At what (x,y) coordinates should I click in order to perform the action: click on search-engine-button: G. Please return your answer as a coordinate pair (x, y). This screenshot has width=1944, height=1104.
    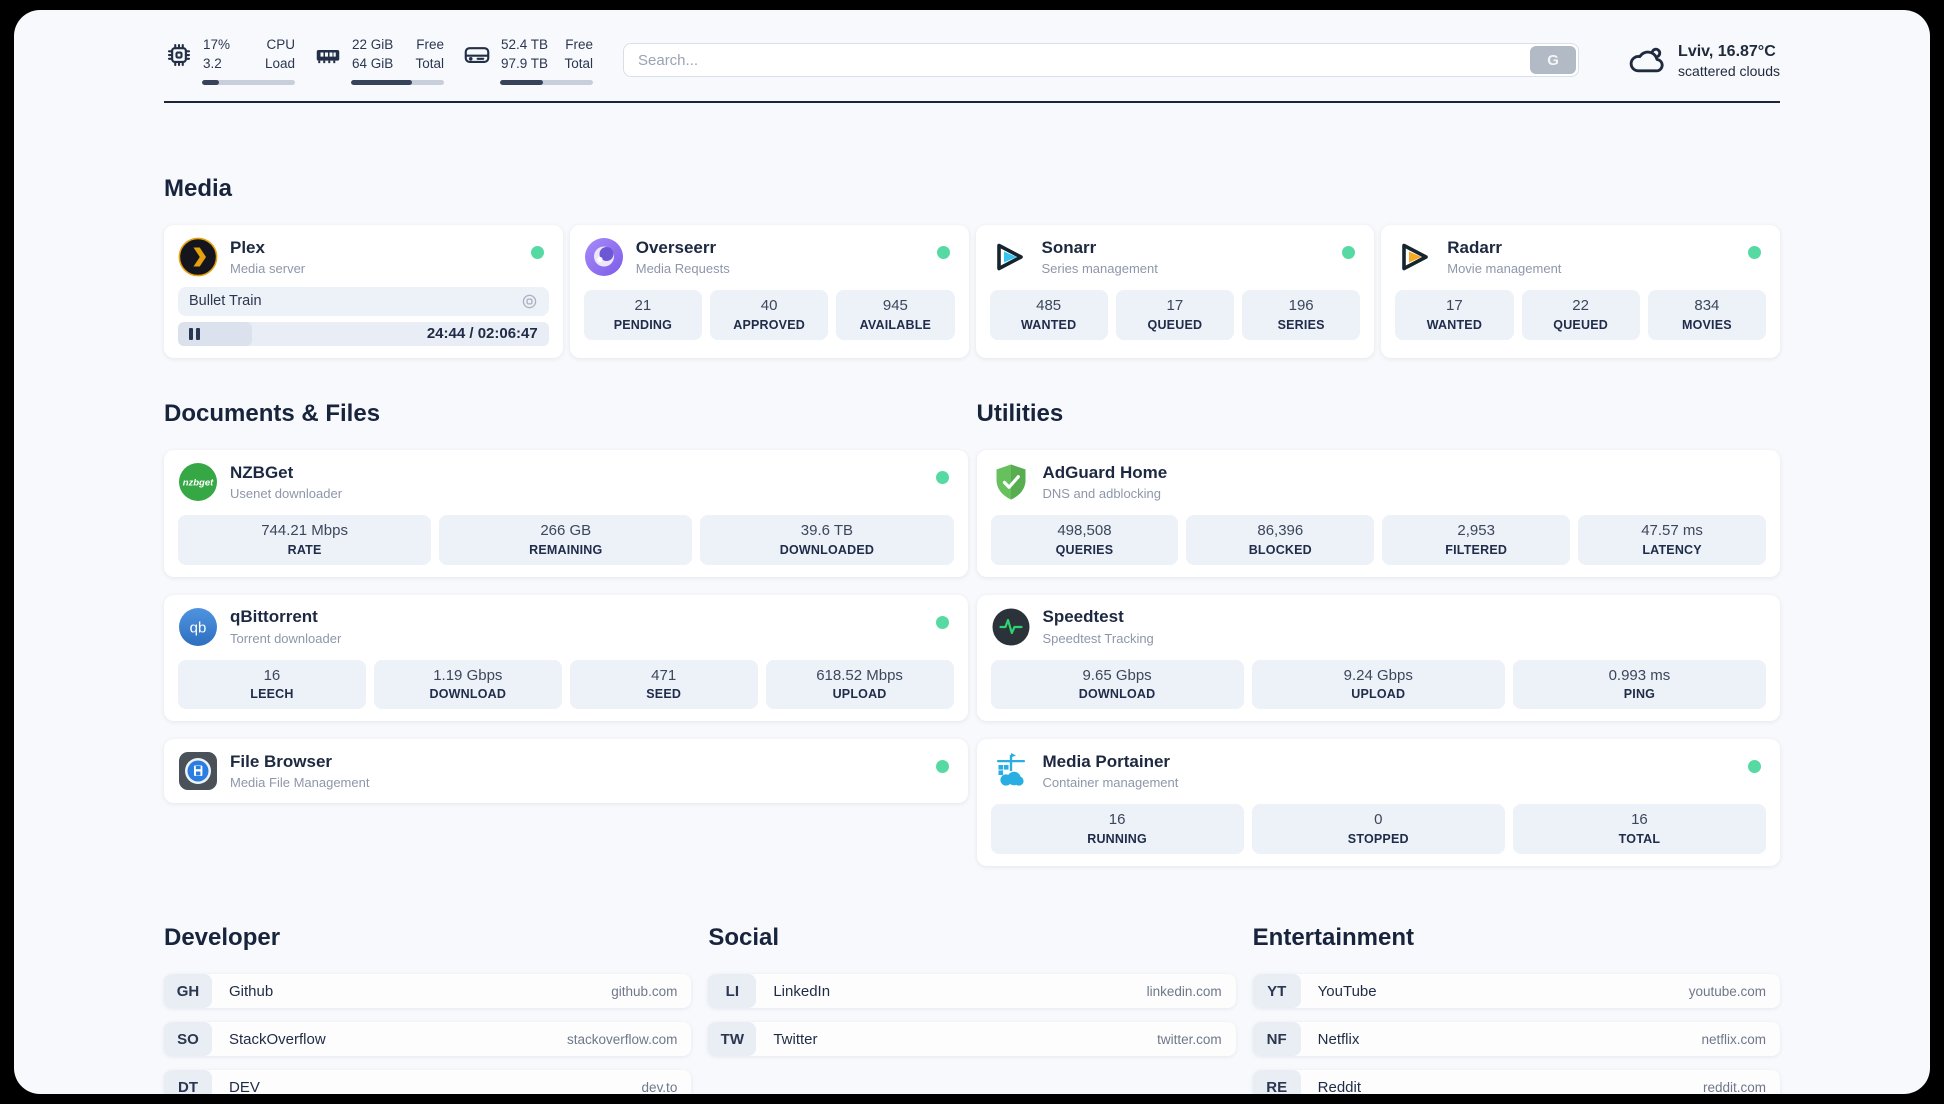
    Looking at the image, I should click on (1553, 60).